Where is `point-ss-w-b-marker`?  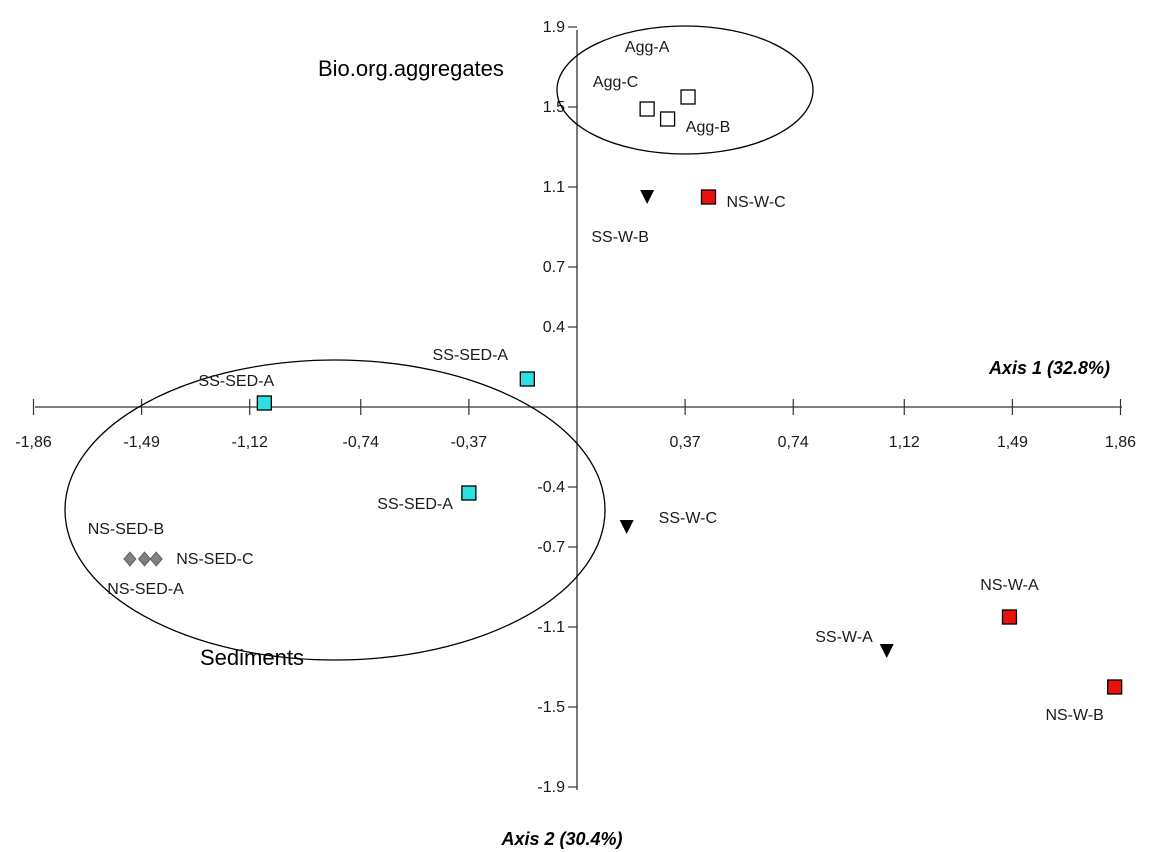
point-ss-w-b-marker is located at coordinates (647, 197).